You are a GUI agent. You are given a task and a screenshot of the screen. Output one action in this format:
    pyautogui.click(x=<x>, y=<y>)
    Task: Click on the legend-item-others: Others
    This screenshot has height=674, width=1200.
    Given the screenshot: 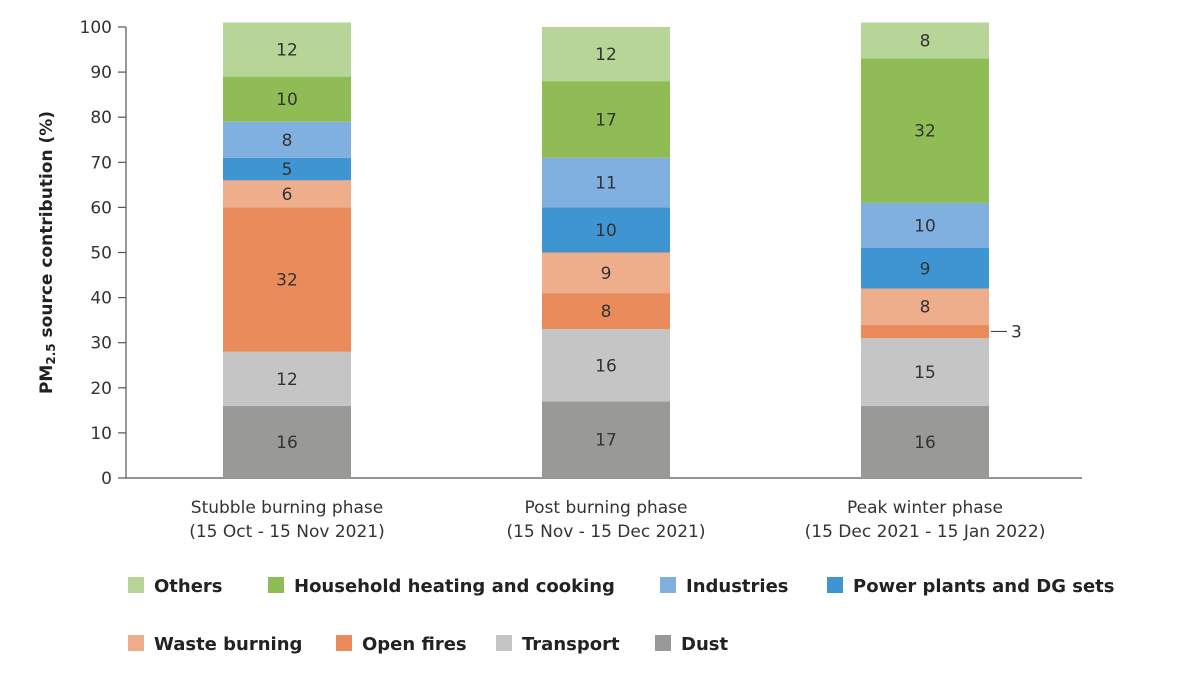 What is the action you would take?
    pyautogui.click(x=175, y=586)
    